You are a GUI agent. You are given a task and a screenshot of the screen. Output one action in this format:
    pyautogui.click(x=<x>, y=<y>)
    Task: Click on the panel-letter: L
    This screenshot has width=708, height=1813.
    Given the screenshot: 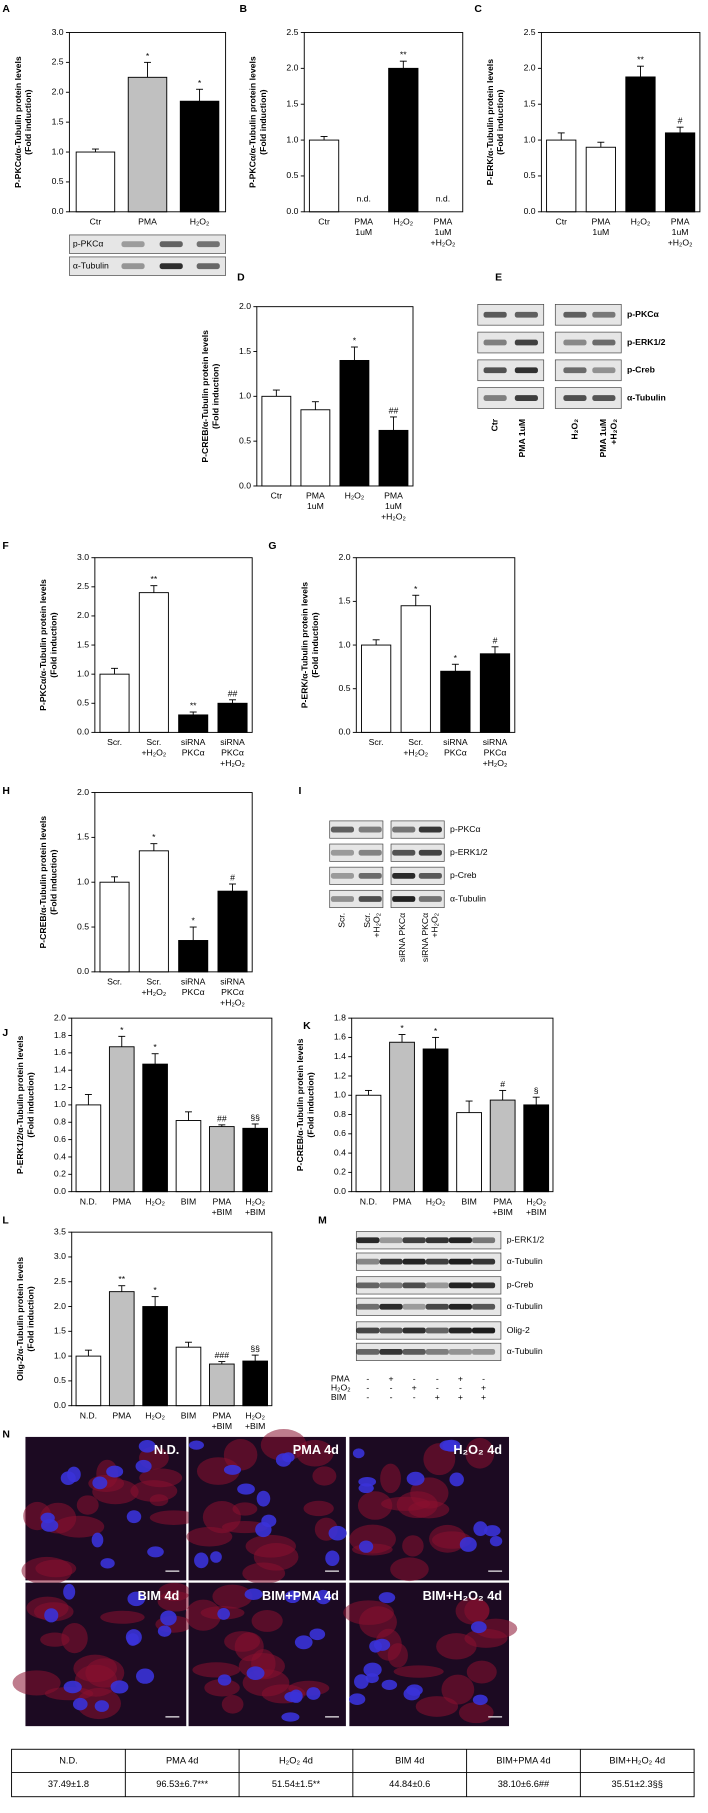 What is the action you would take?
    pyautogui.click(x=5, y=1220)
    